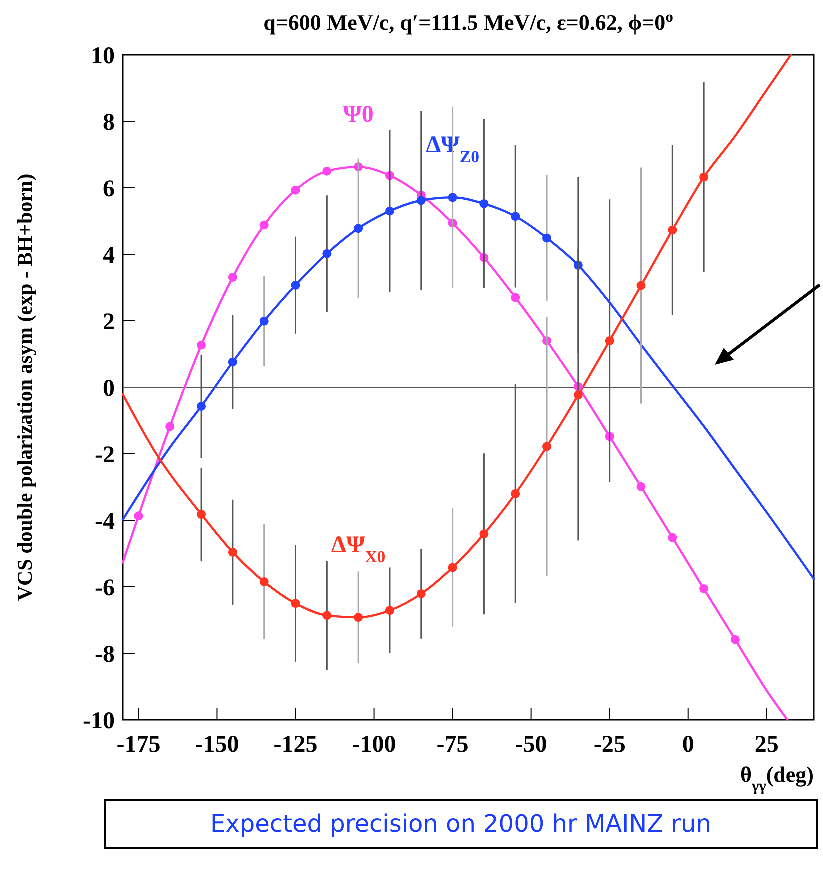 The height and width of the screenshot is (881, 823). What do you see at coordinates (109, 123) in the screenshot?
I see `y-tick-label: 8` at bounding box center [109, 123].